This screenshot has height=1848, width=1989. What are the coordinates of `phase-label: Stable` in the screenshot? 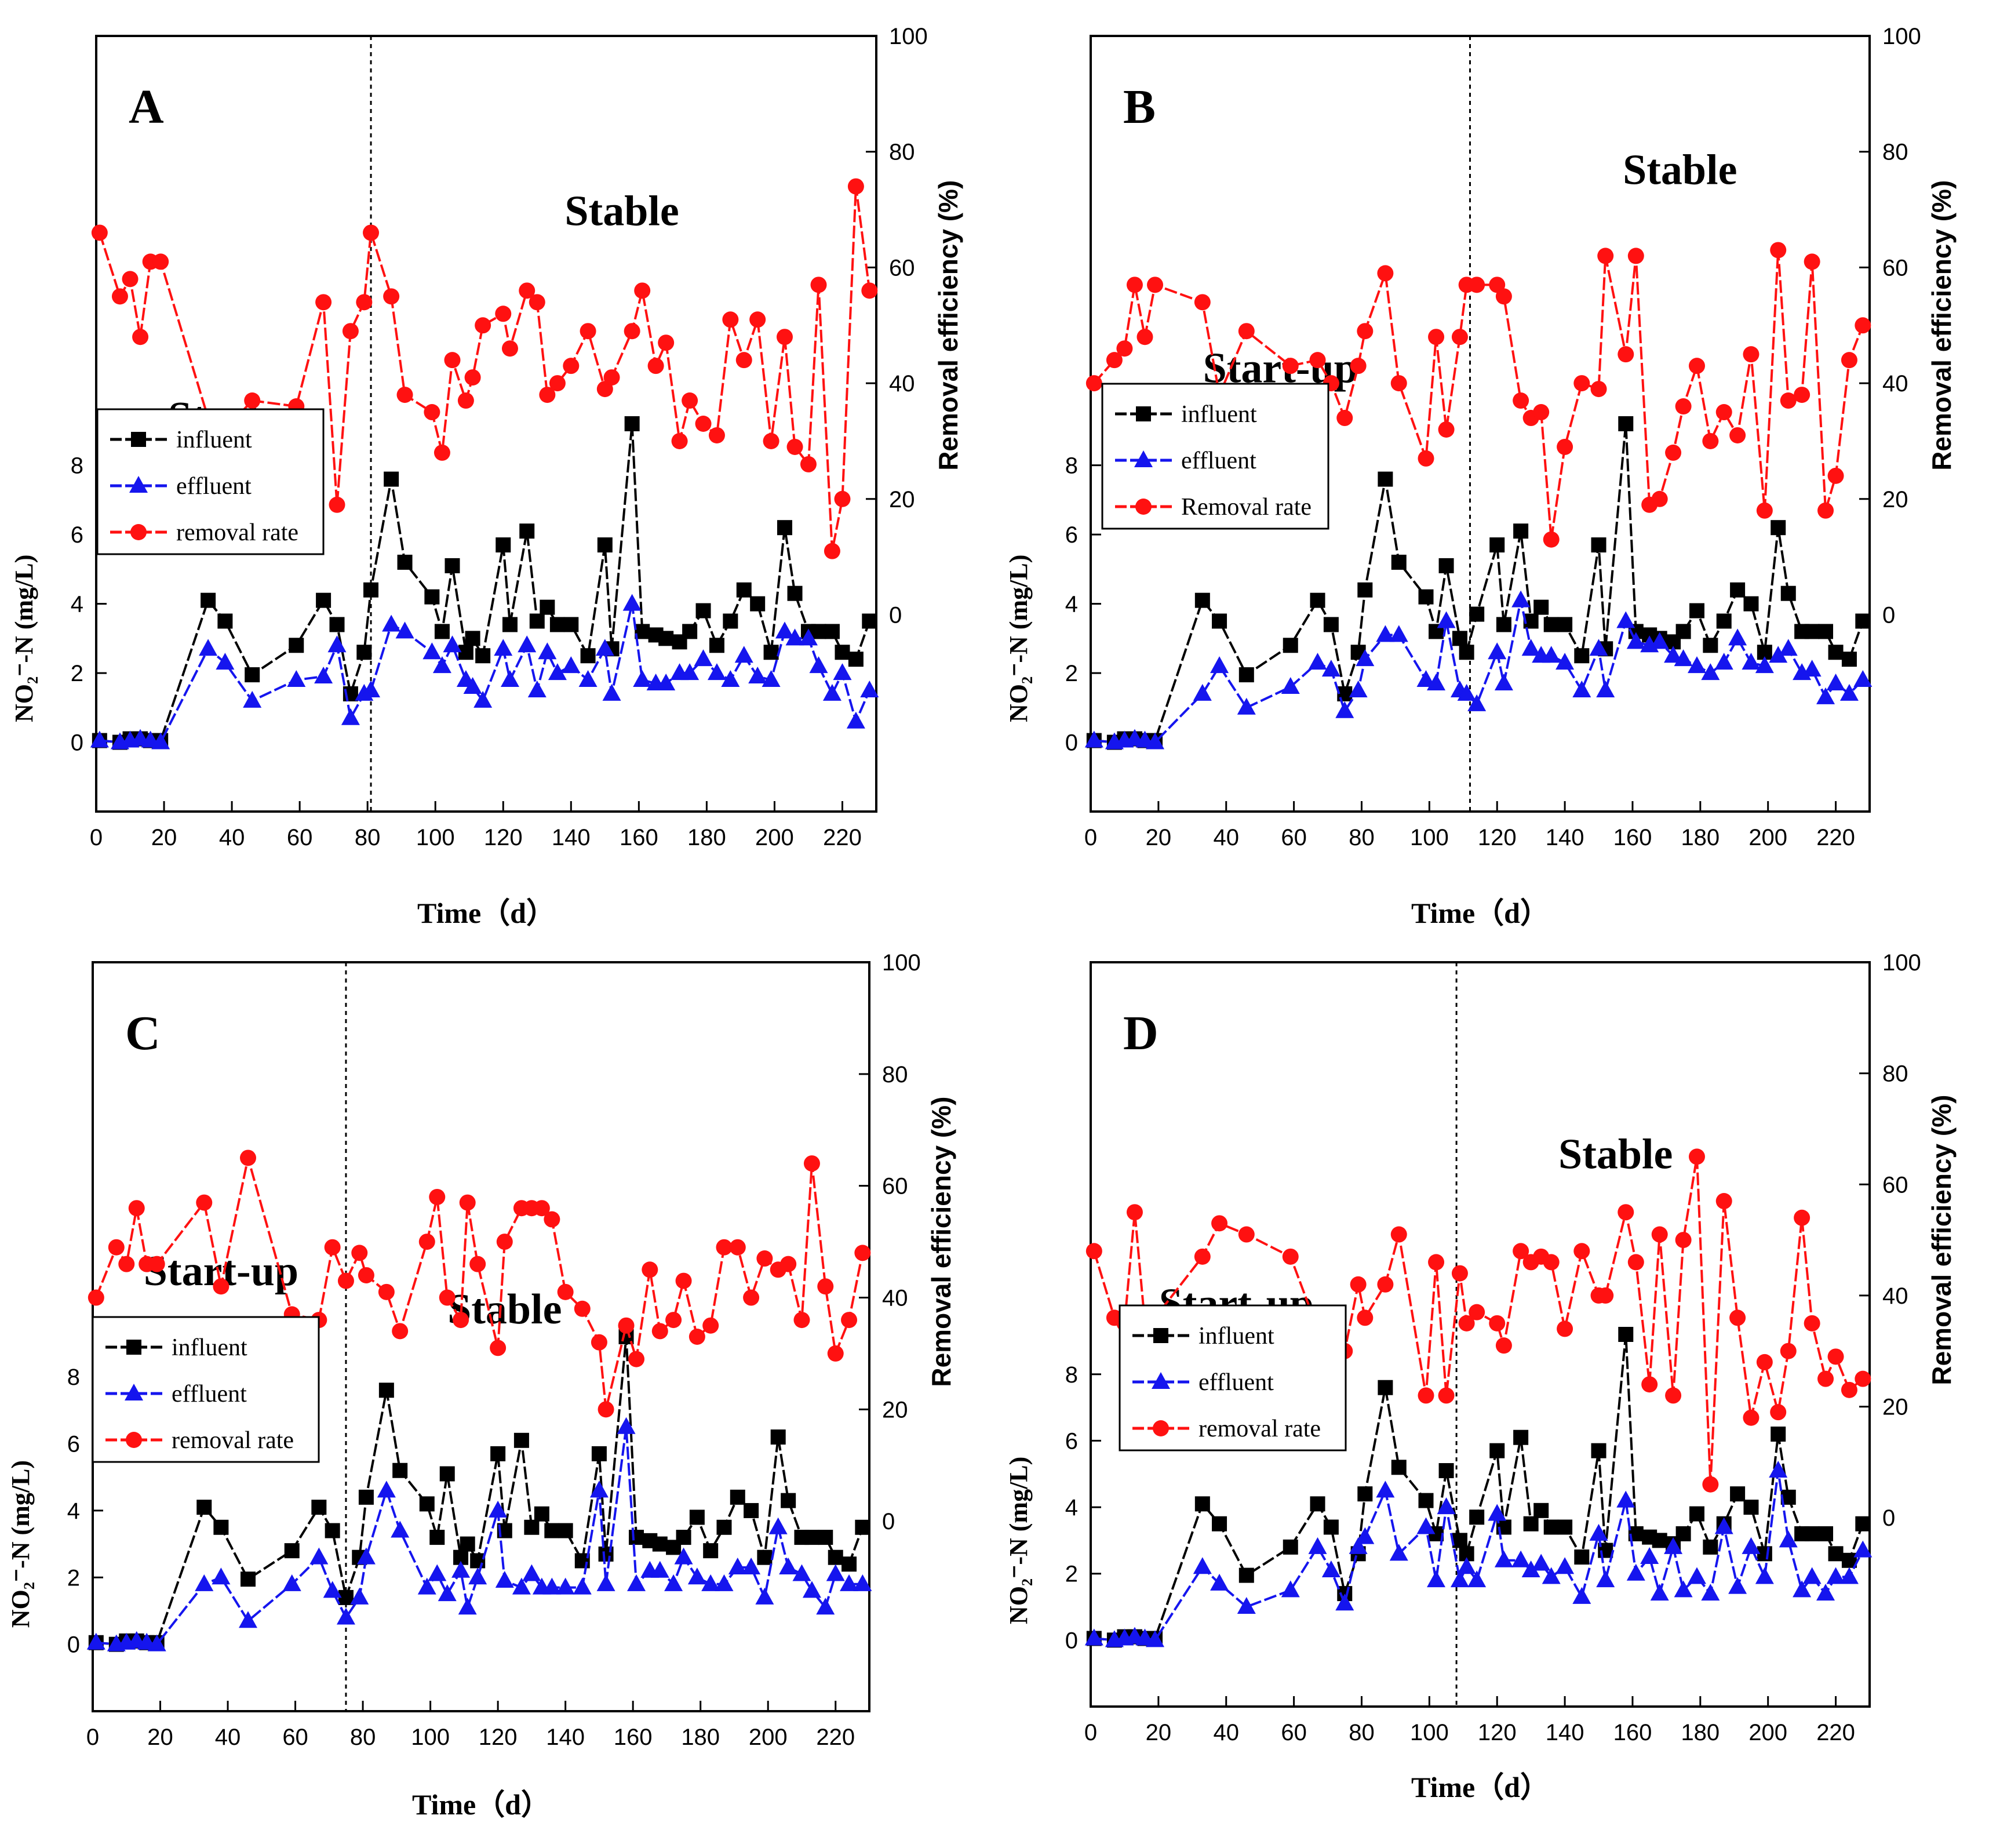 It's located at (622, 211).